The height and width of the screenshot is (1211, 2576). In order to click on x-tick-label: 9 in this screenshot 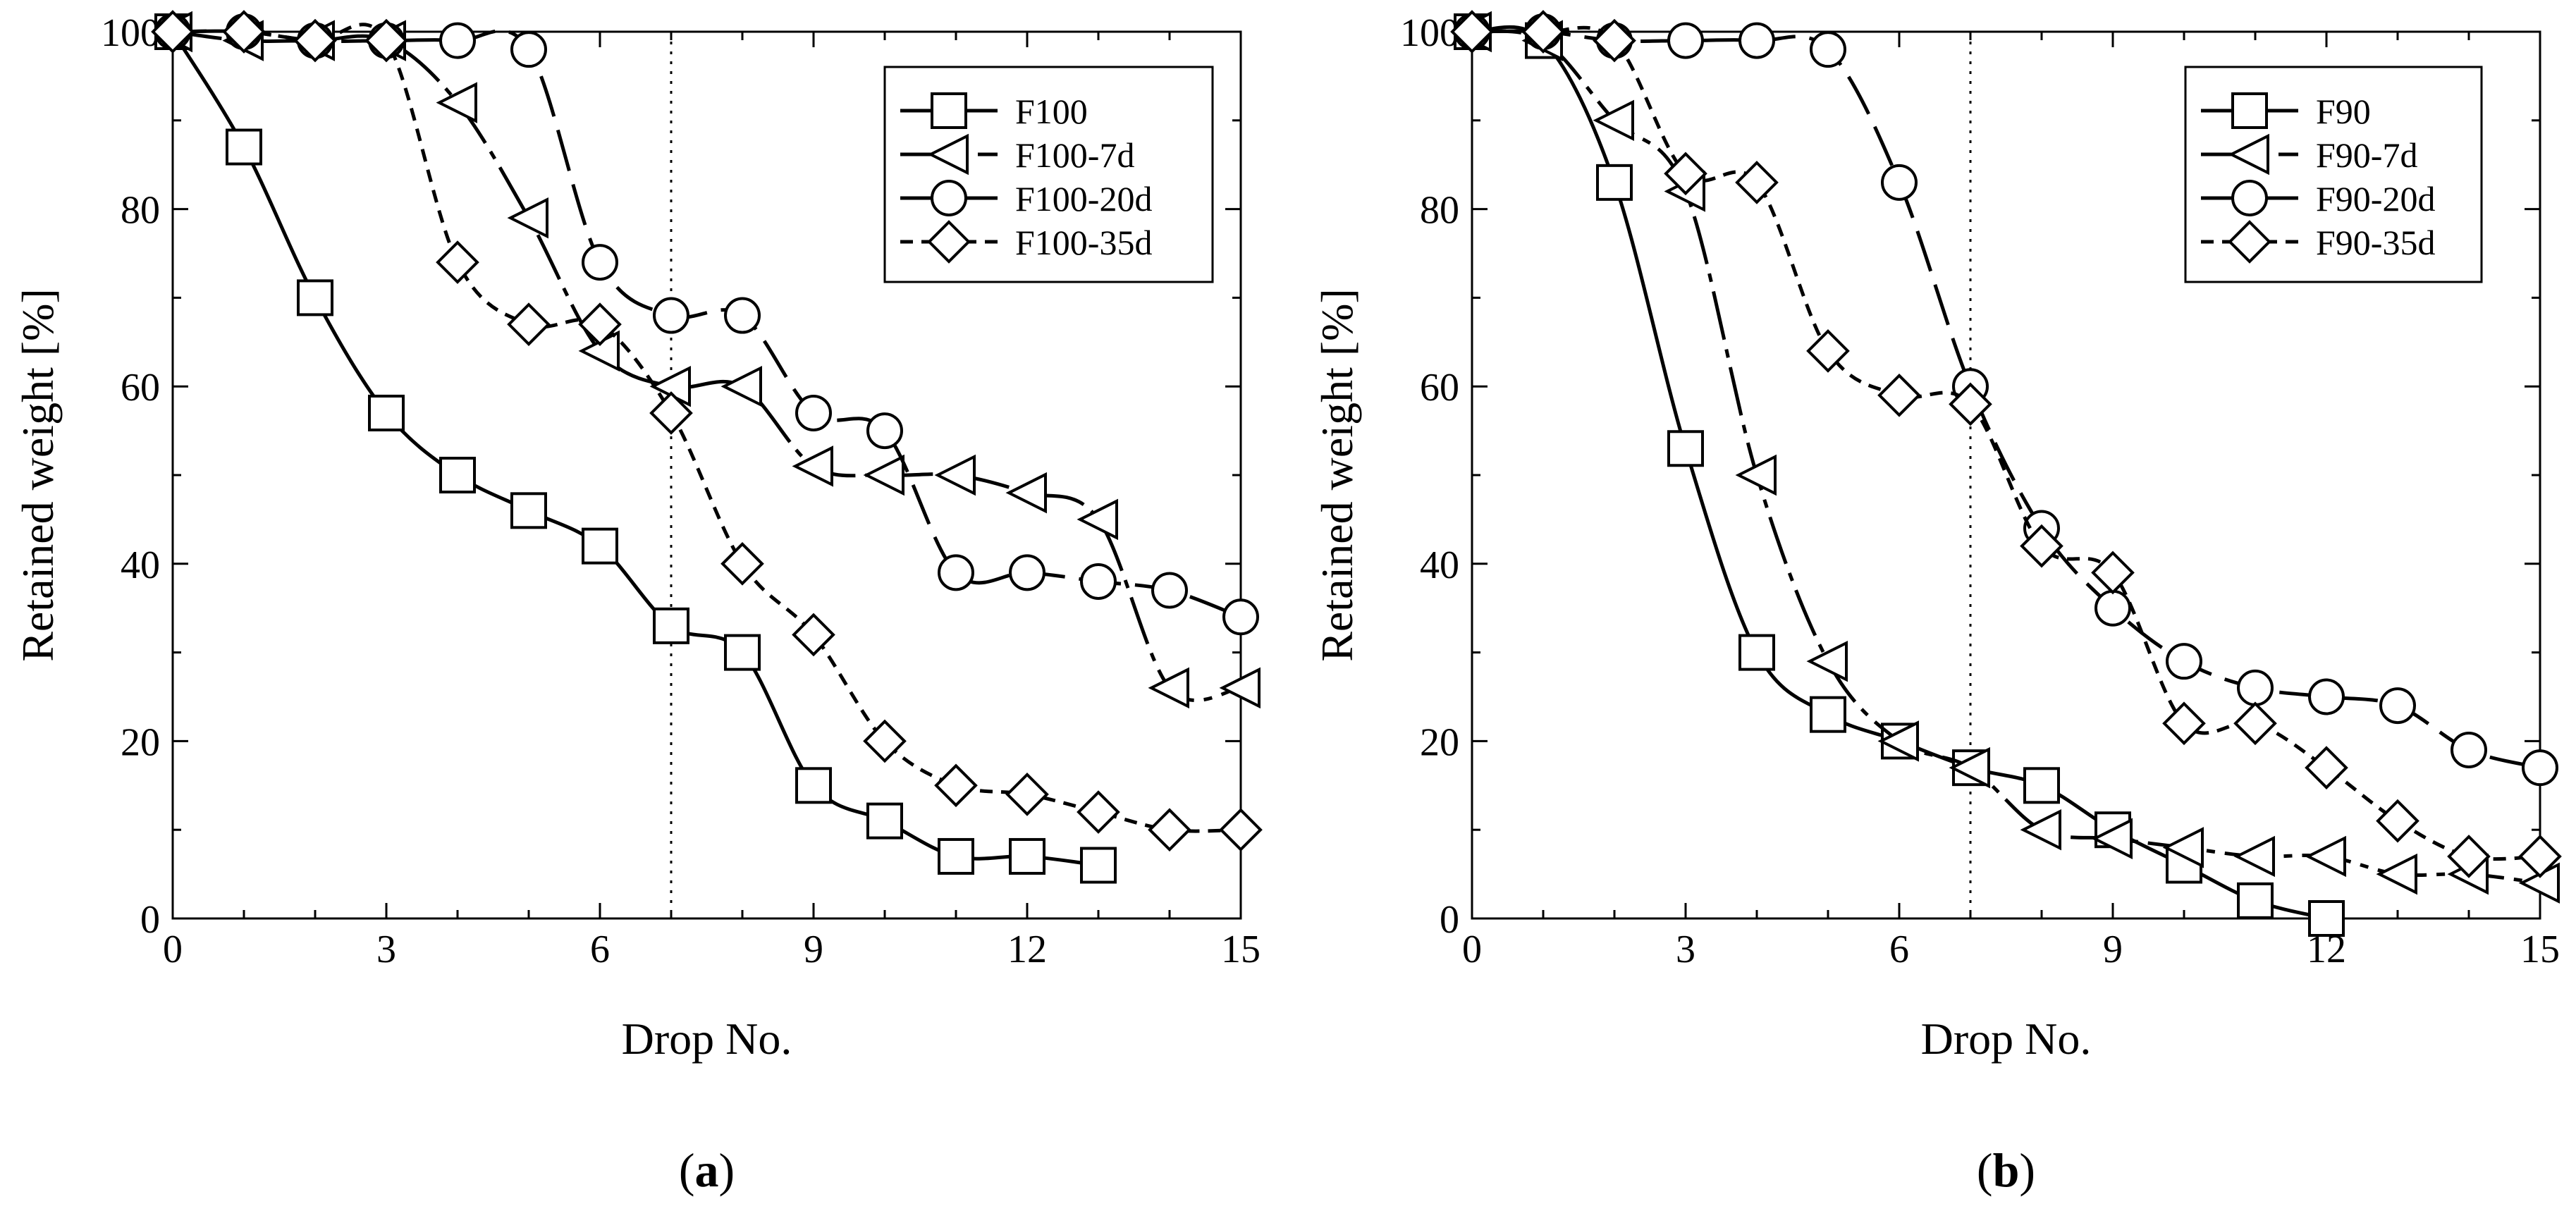, I will do `click(813, 950)`.